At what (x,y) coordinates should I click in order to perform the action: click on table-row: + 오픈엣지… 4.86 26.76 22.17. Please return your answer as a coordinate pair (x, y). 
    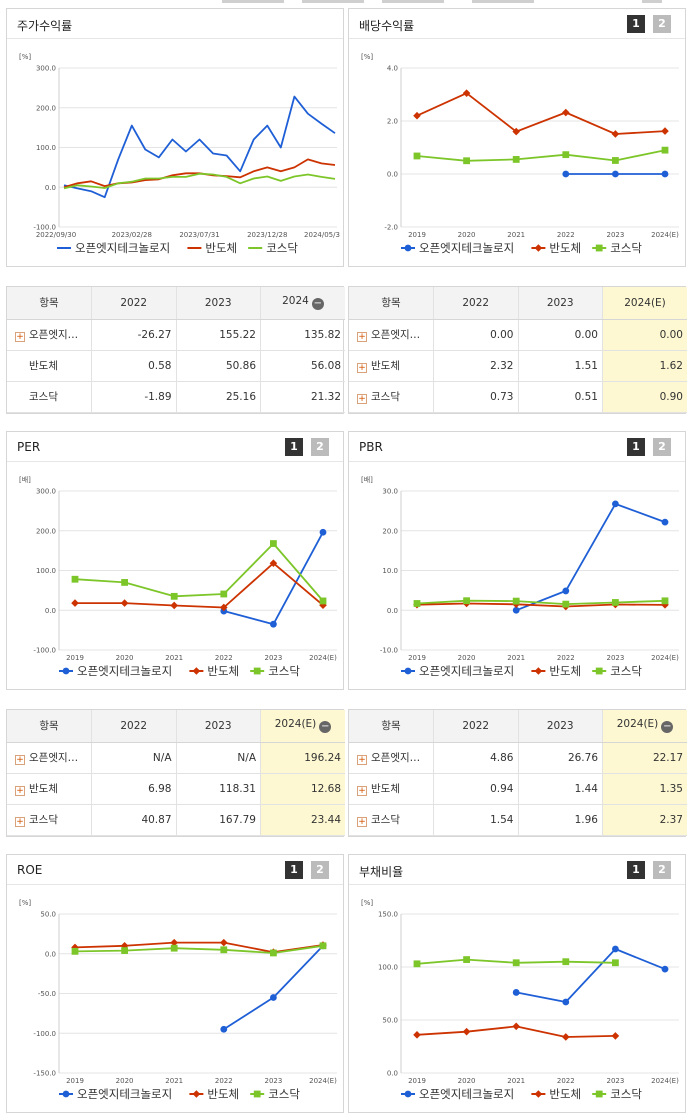
    Looking at the image, I should click on (518, 758).